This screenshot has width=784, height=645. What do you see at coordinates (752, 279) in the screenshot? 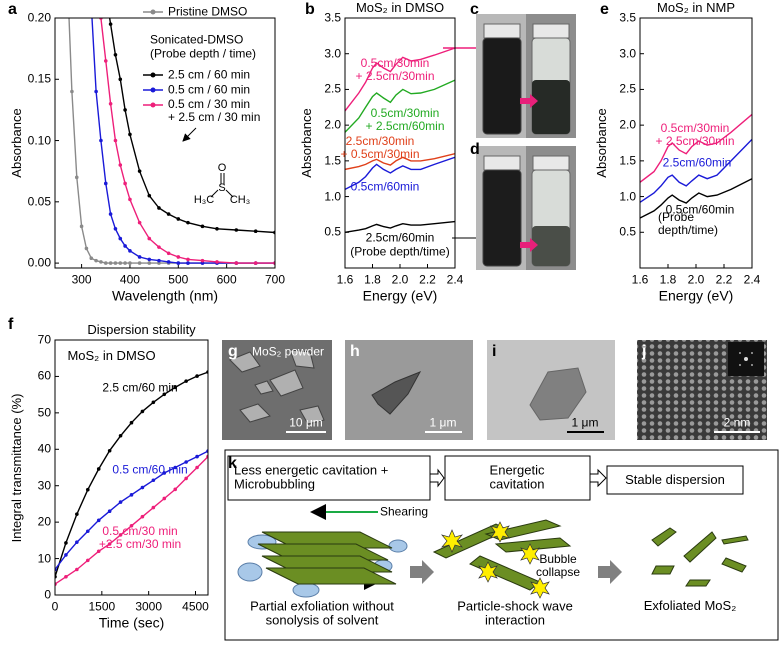
I see `x-tick-label: 2.4` at bounding box center [752, 279].